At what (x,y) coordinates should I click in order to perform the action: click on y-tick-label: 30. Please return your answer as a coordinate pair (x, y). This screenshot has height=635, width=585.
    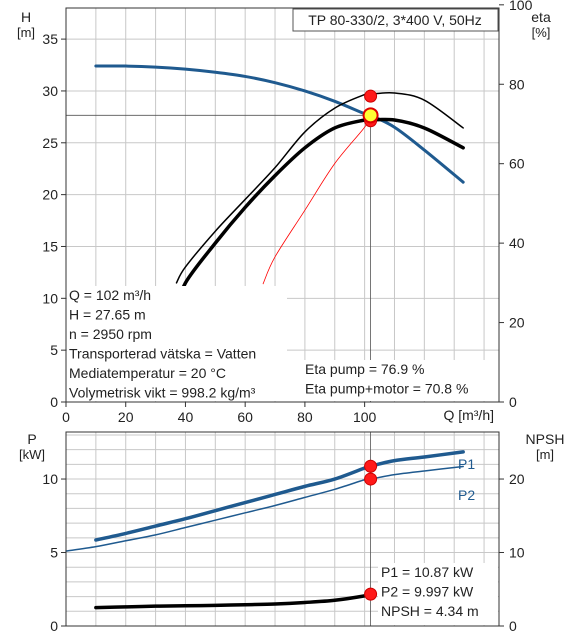
    Looking at the image, I should click on (50, 91).